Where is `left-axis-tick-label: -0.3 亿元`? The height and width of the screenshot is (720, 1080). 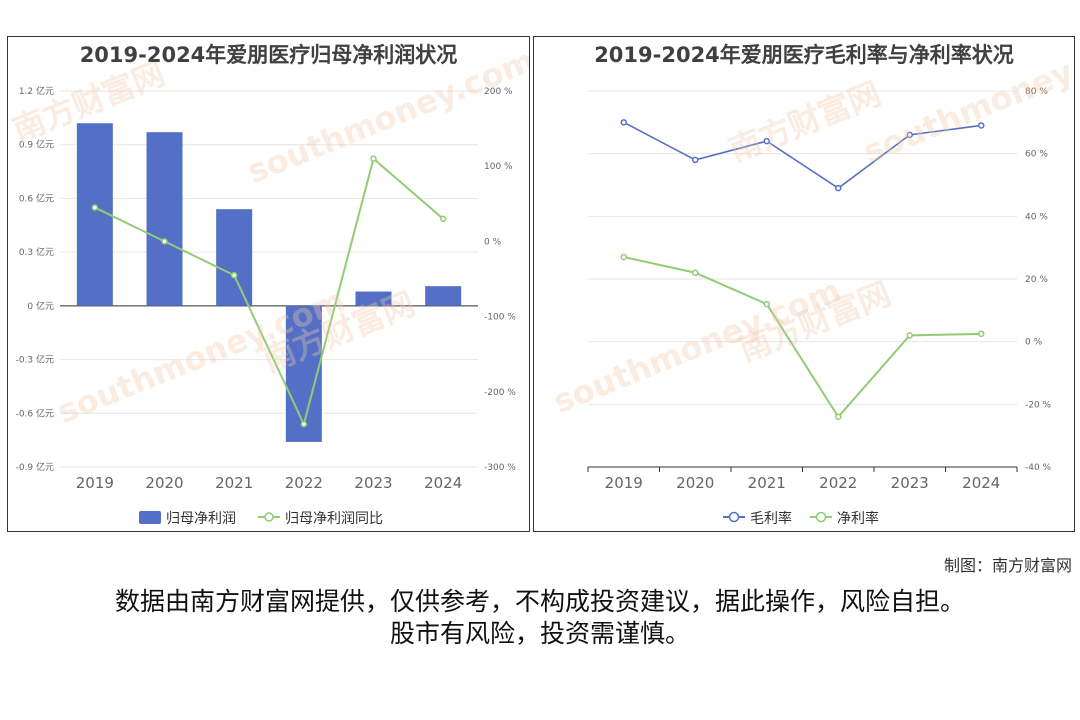
left-axis-tick-label: -0.3 亿元 is located at coordinates (35, 360).